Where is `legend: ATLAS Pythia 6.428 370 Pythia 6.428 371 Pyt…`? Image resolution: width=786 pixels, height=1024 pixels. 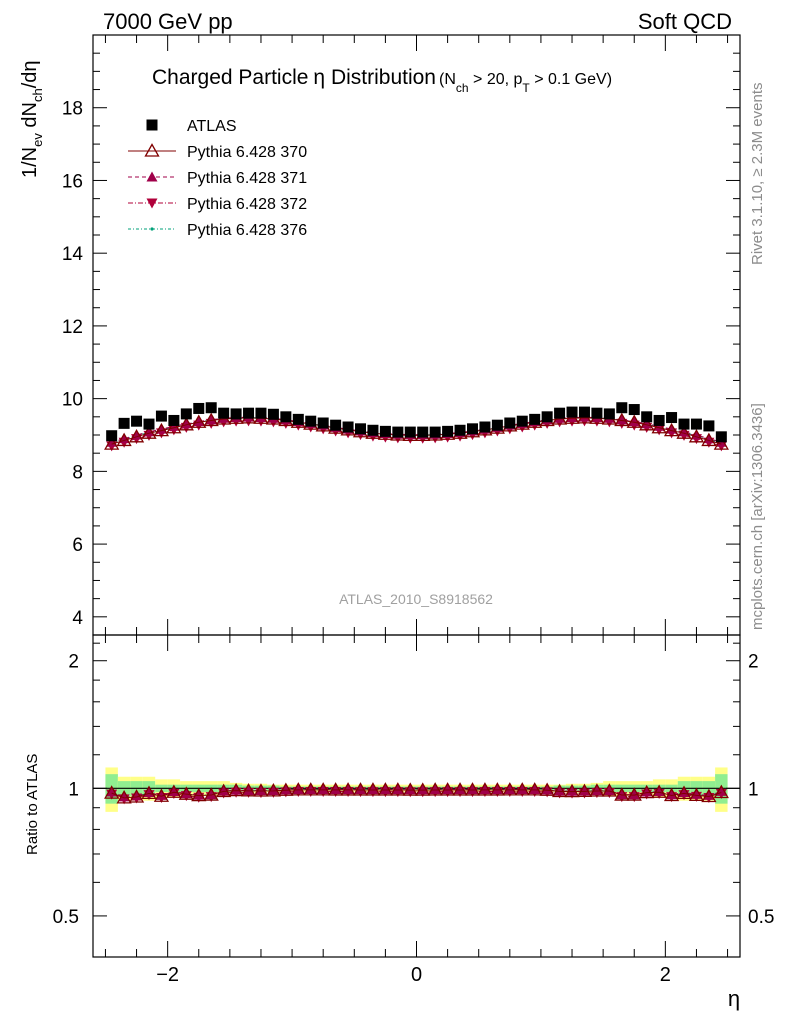
legend: ATLAS Pythia 6.428 370 Pythia 6.428 371 Pyt… is located at coordinates (217, 178).